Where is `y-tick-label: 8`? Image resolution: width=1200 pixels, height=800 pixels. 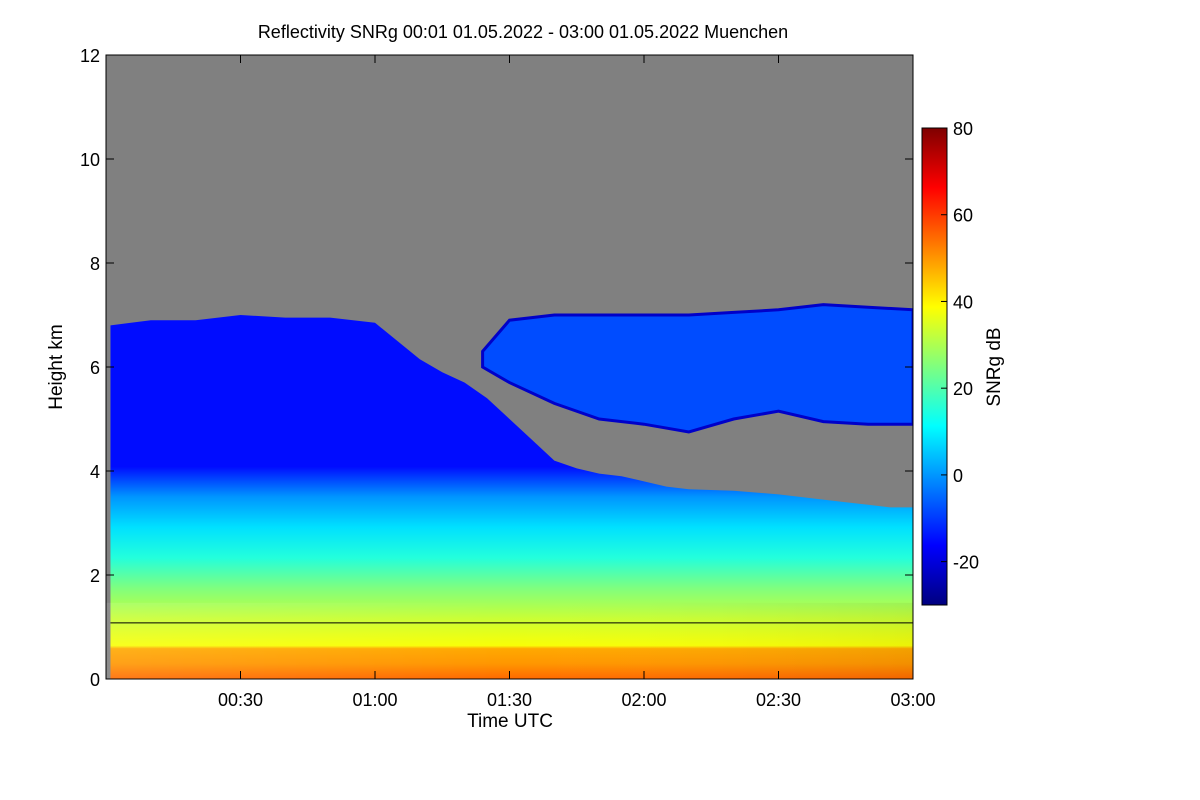 y-tick-label: 8 is located at coordinates (95, 264).